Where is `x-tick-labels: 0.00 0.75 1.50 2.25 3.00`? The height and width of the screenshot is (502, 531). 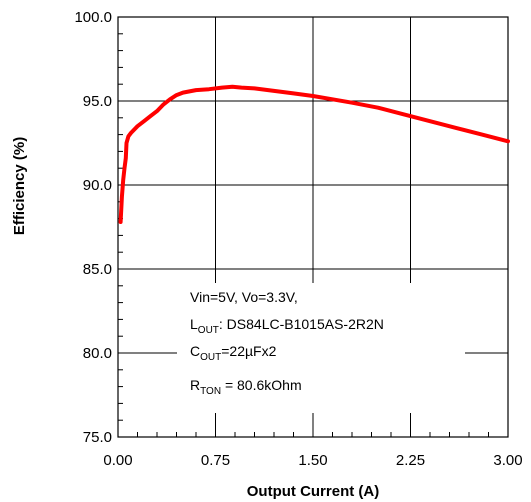 x-tick-labels: 0.00 0.75 1.50 2.25 3.00 is located at coordinates (312, 460).